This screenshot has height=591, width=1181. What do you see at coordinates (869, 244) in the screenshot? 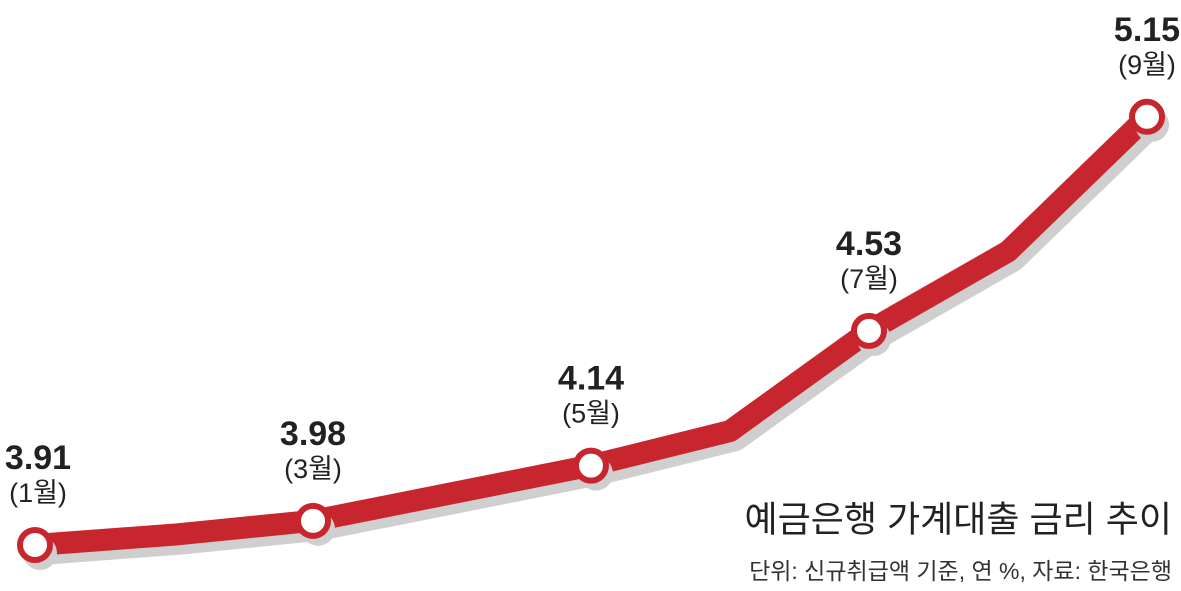
I see `data-label: 4.53` at bounding box center [869, 244].